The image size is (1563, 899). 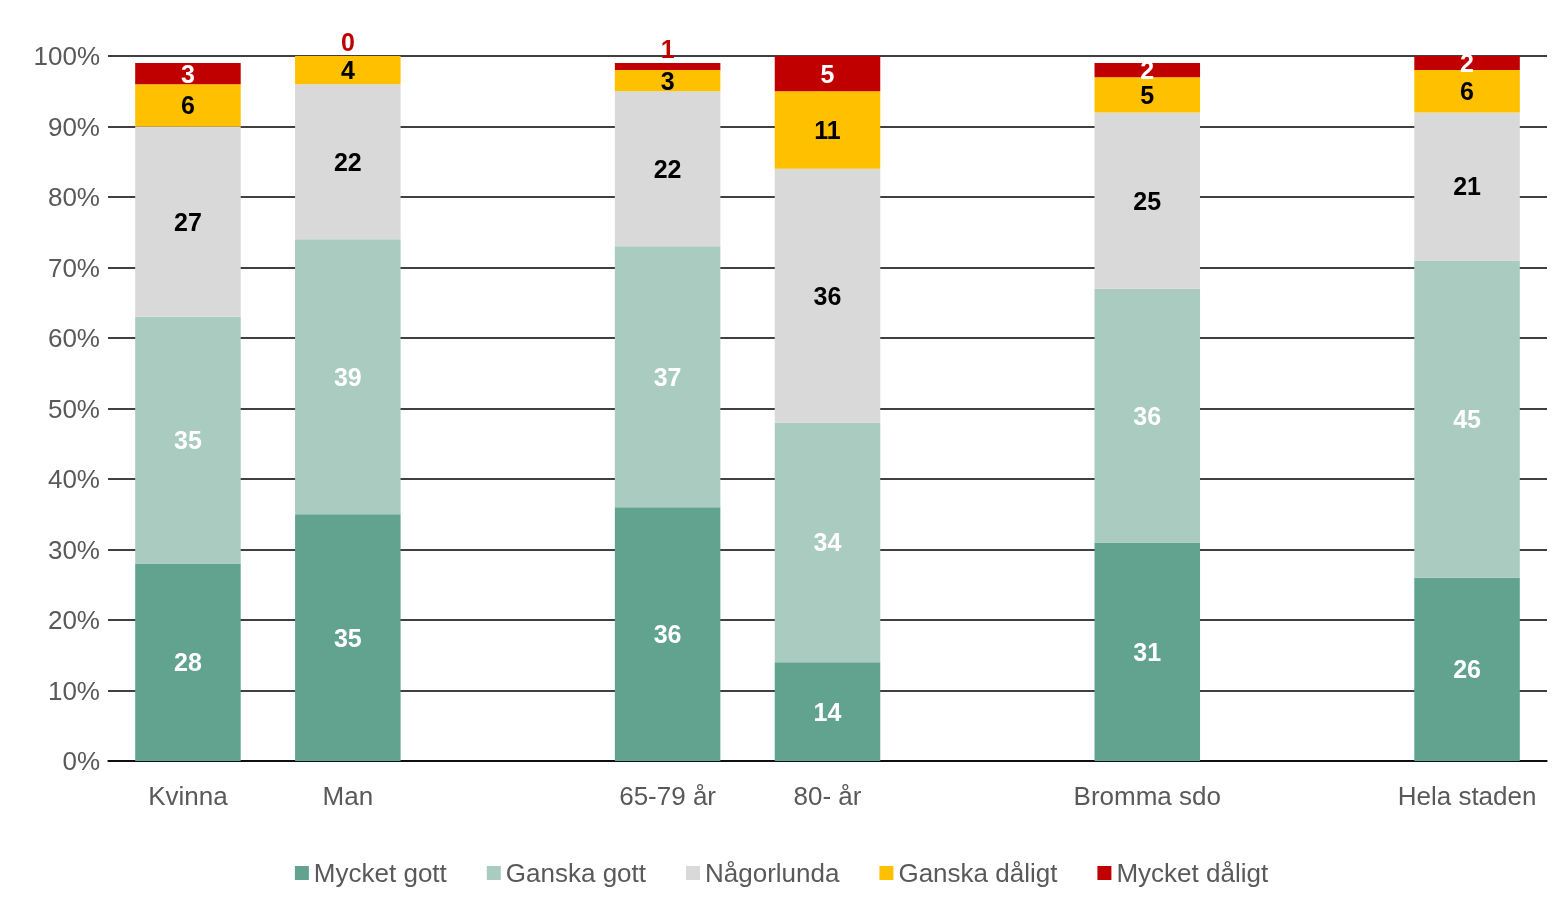 What do you see at coordinates (772, 873) in the screenshot?
I see `legend-label: Någorlunda` at bounding box center [772, 873].